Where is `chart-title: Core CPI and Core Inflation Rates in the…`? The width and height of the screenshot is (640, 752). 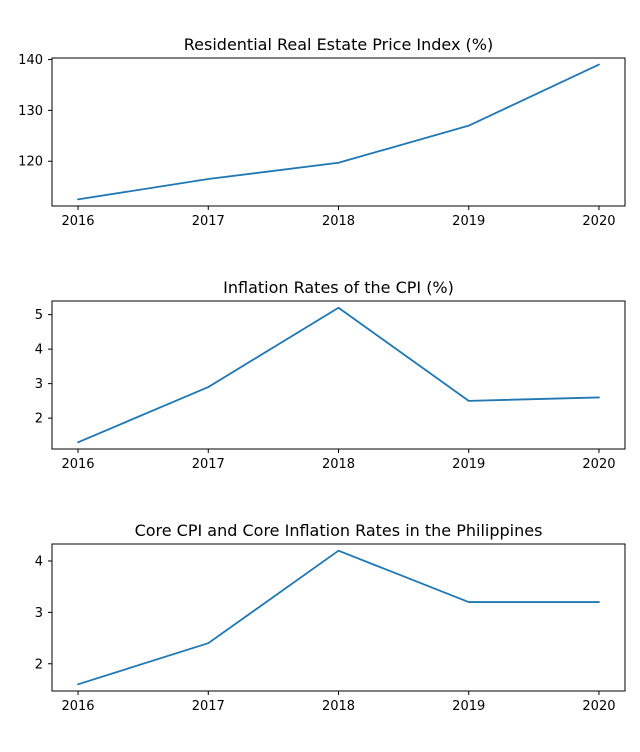 chart-title: Core CPI and Core Inflation Rates in the… is located at coordinates (339, 530).